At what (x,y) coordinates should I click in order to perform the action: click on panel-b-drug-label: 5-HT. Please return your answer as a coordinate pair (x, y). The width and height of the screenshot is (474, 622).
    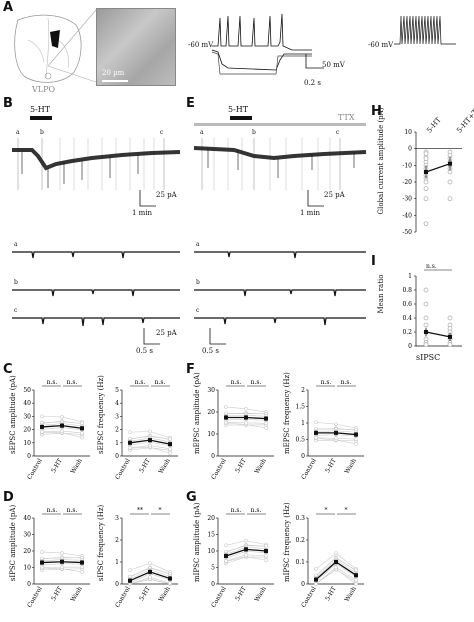
    Looking at the image, I should click on (40, 110).